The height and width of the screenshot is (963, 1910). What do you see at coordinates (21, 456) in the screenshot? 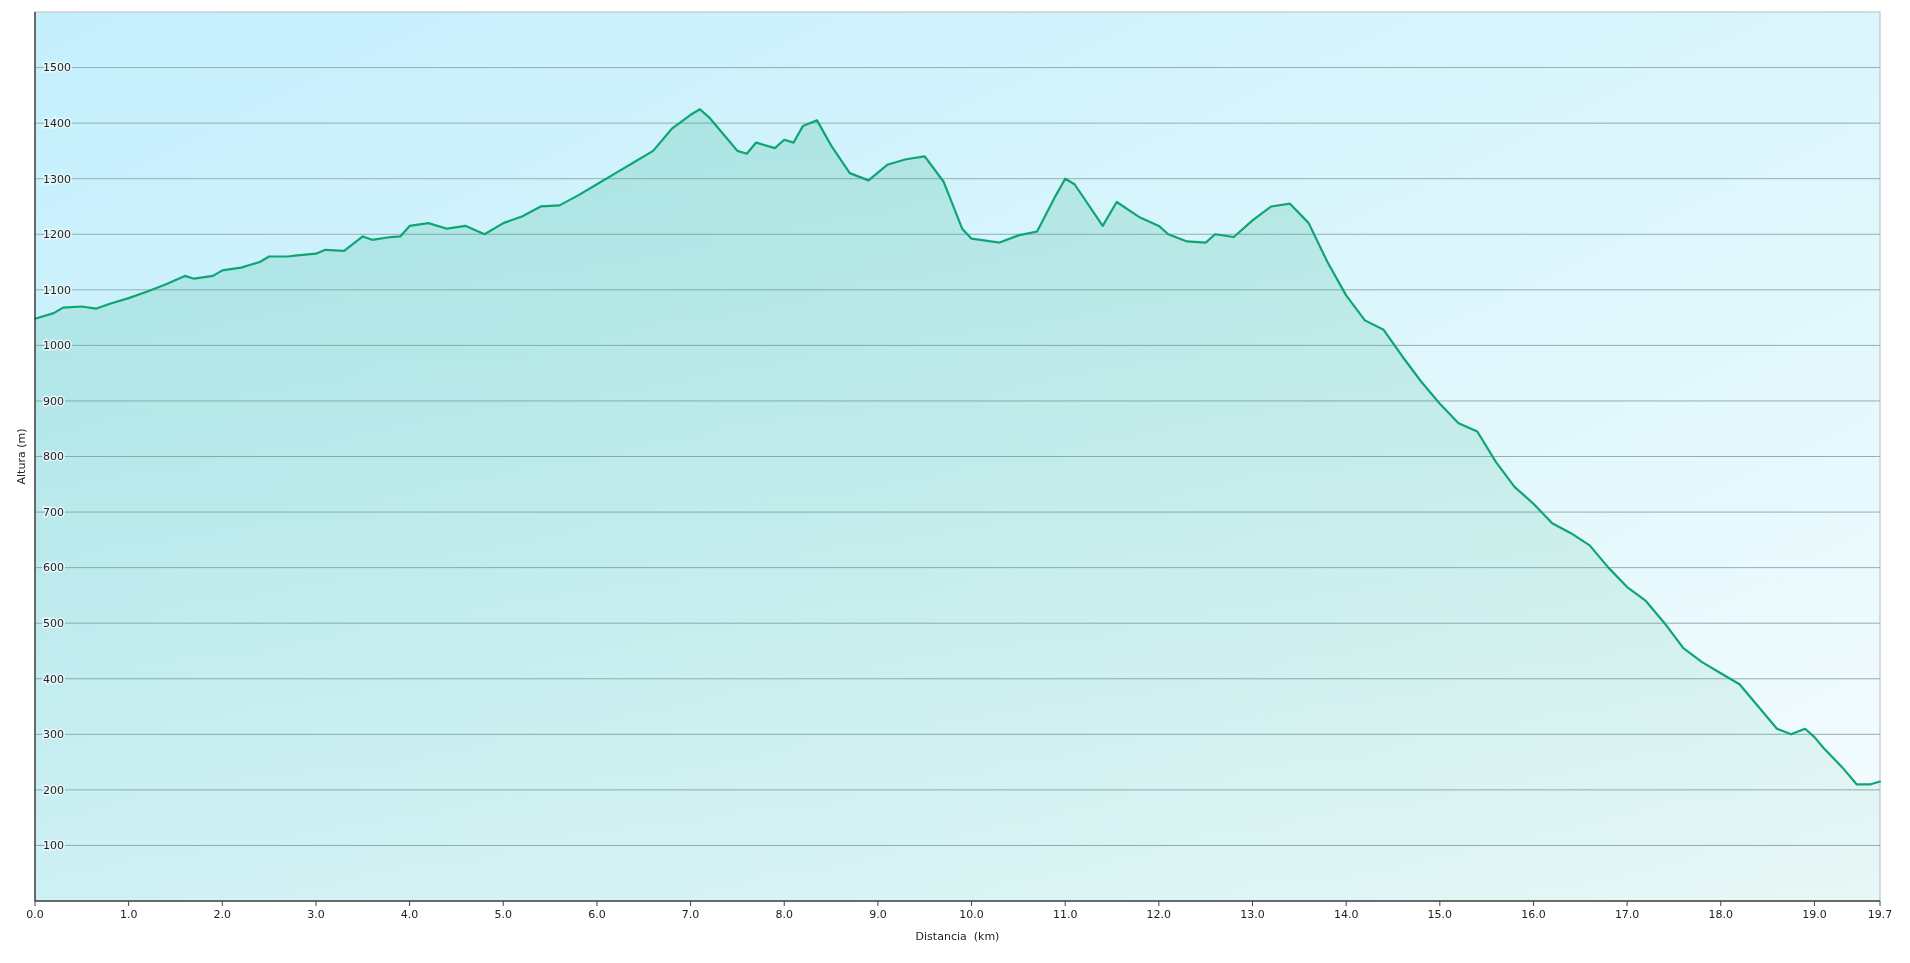
I see `y-axis-title: Altura (m)` at bounding box center [21, 456].